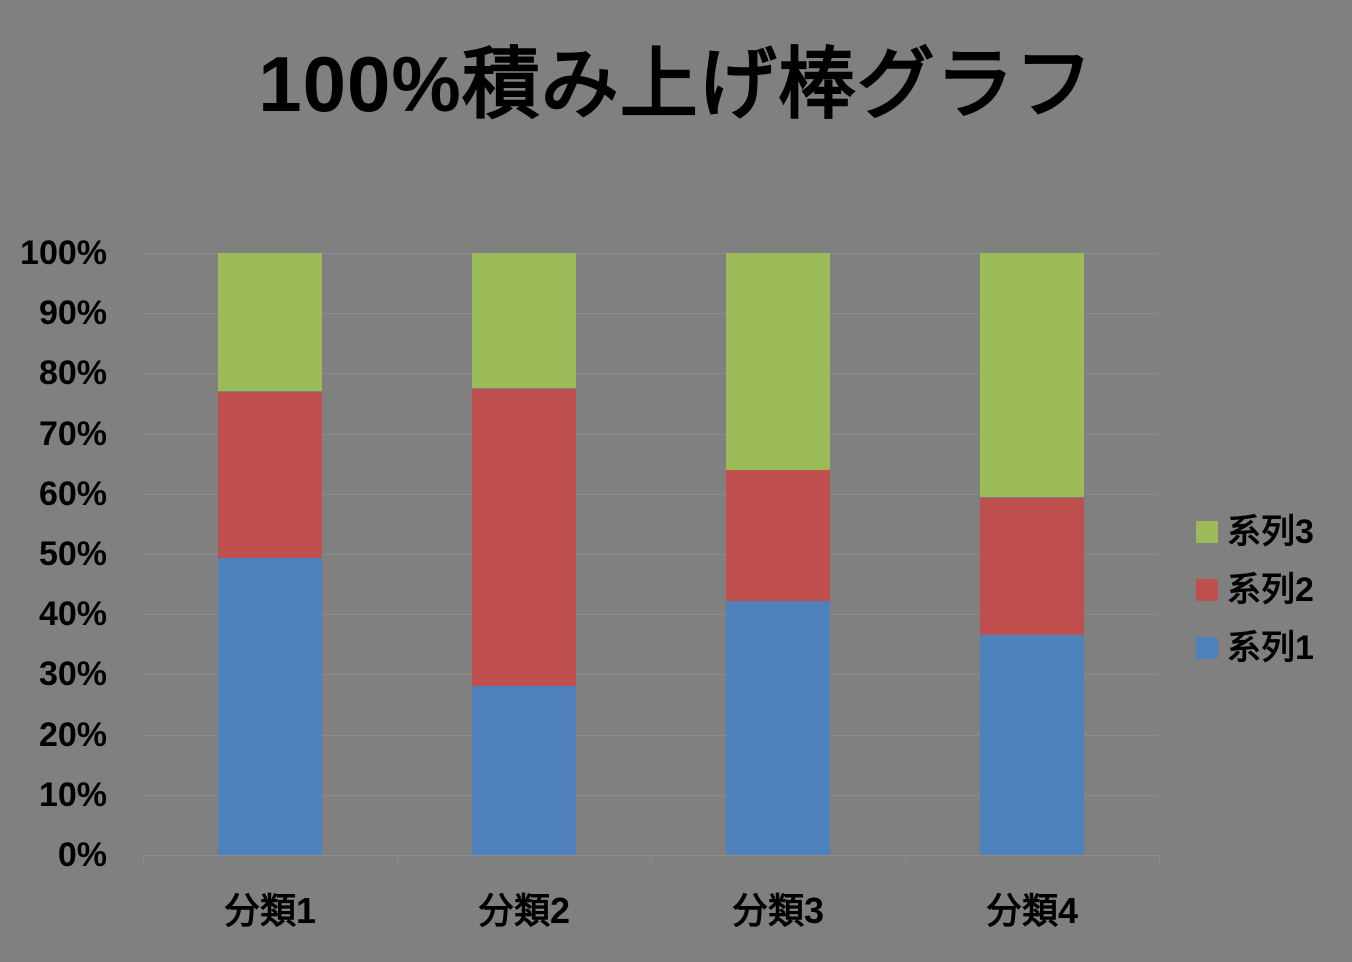 The height and width of the screenshot is (962, 1352). Describe the element at coordinates (72, 373) in the screenshot. I see `y-axis-tick-label: 80%` at that location.